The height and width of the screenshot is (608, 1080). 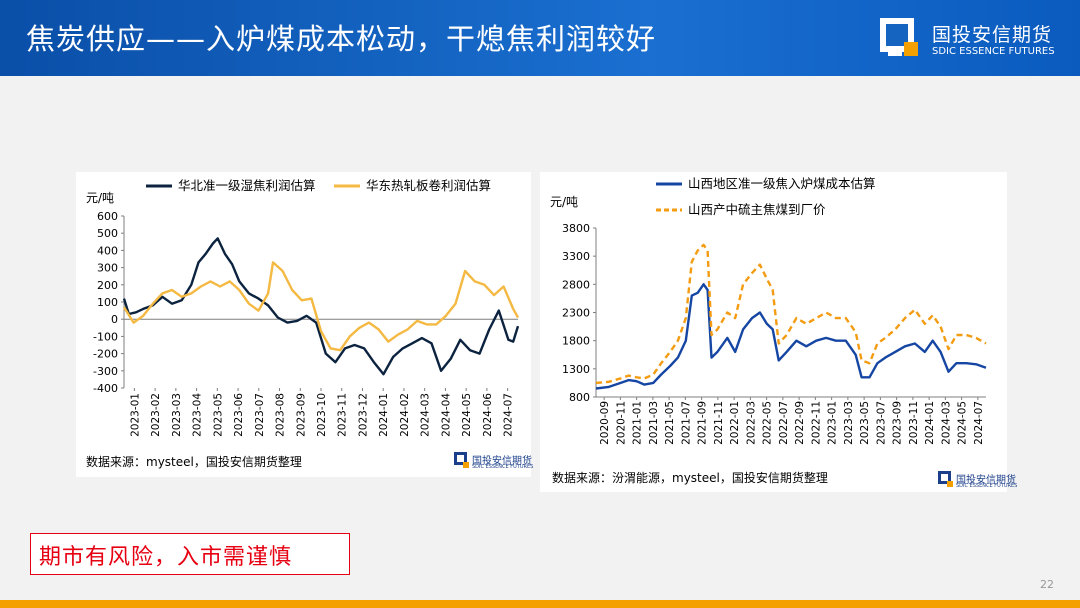 I want to click on x-tick-label: 2020-11, so click(x=621, y=423).